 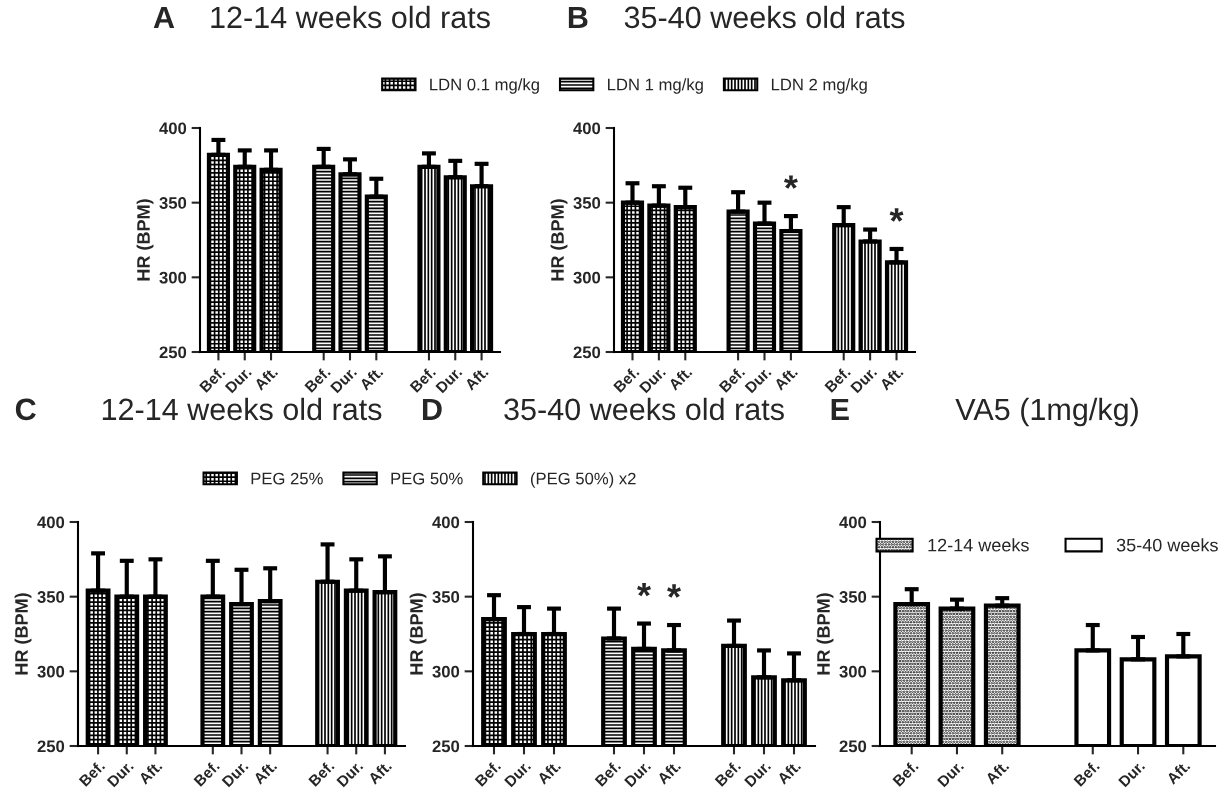 What do you see at coordinates (583, 480) in the screenshot?
I see `legend-label: (PEG 50%) x2` at bounding box center [583, 480].